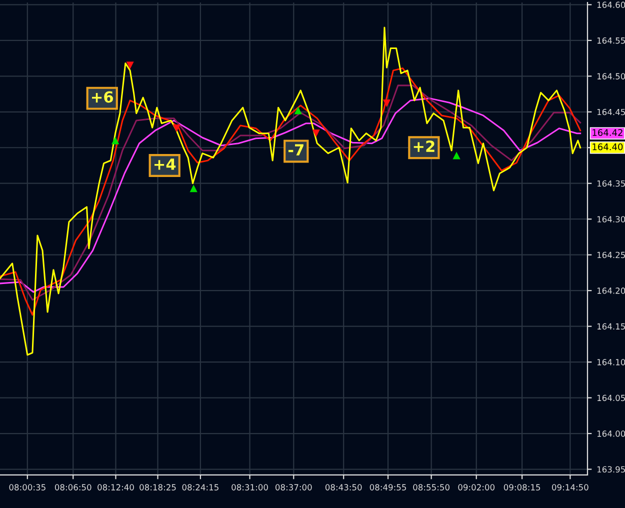 The width and height of the screenshot is (625, 508). Describe the element at coordinates (611, 76) in the screenshot. I see `y-tick-label: 164.50` at that location.